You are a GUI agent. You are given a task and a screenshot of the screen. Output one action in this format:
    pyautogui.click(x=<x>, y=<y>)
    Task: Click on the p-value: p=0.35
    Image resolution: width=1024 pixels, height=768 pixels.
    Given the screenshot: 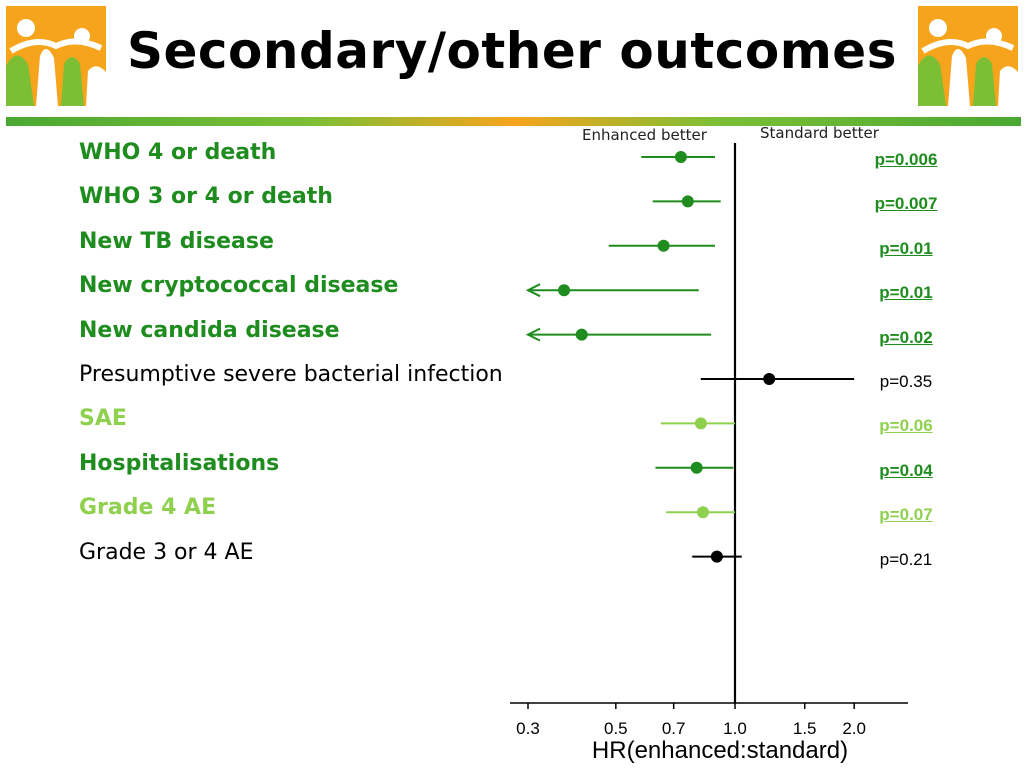 What is the action you would take?
    pyautogui.click(x=906, y=381)
    